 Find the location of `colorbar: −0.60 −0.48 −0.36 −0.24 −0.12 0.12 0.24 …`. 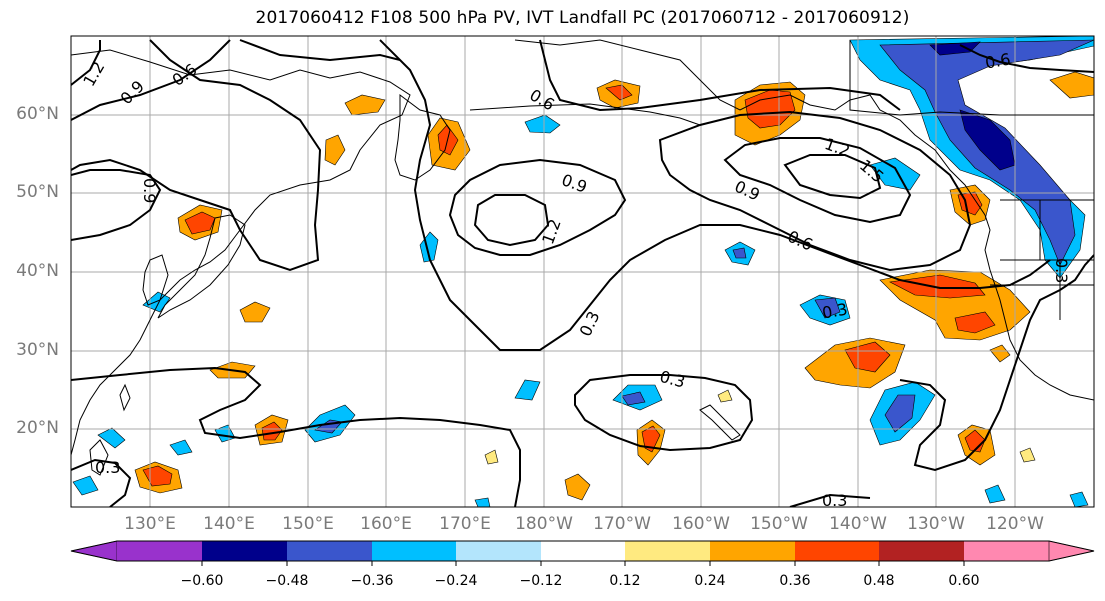

colorbar: −0.60 −0.48 −0.36 −0.24 −0.12 0.12 0.24 … is located at coordinates (582, 564).